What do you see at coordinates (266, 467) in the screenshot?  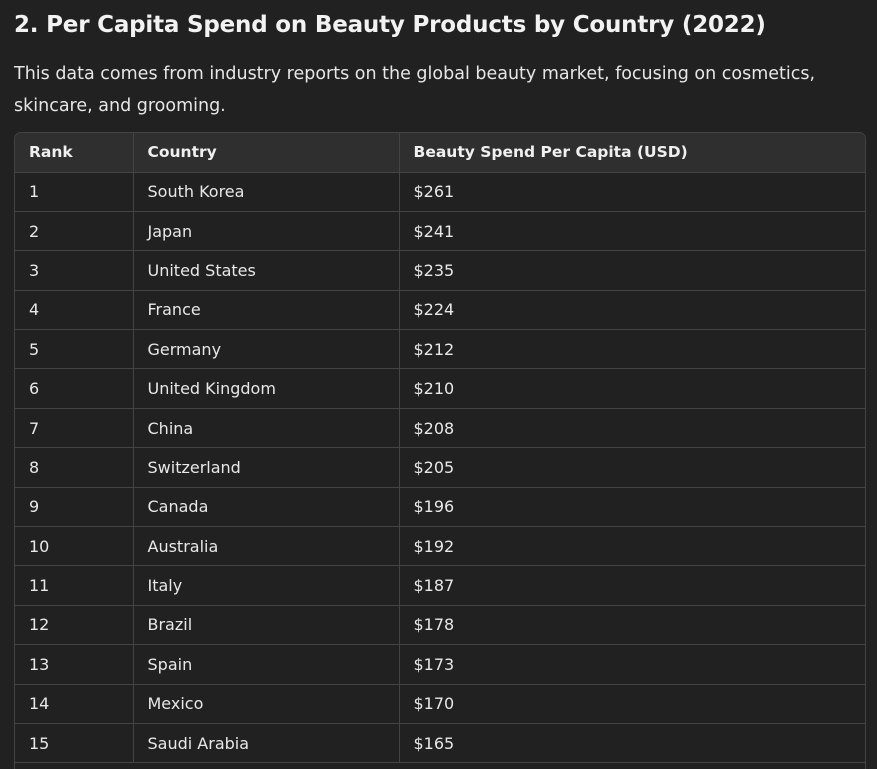 I see `cell-country: Switzerland` at bounding box center [266, 467].